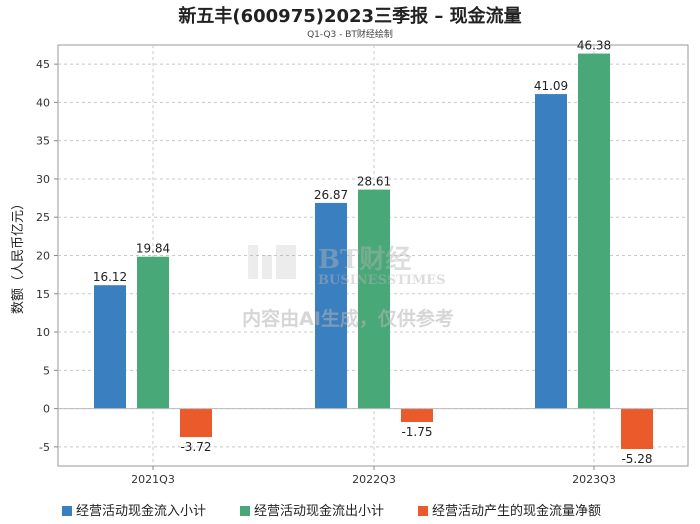 The height and width of the screenshot is (524, 700). What do you see at coordinates (416, 432) in the screenshot?
I see `data-label-net-2022Q3: -1.75` at bounding box center [416, 432].